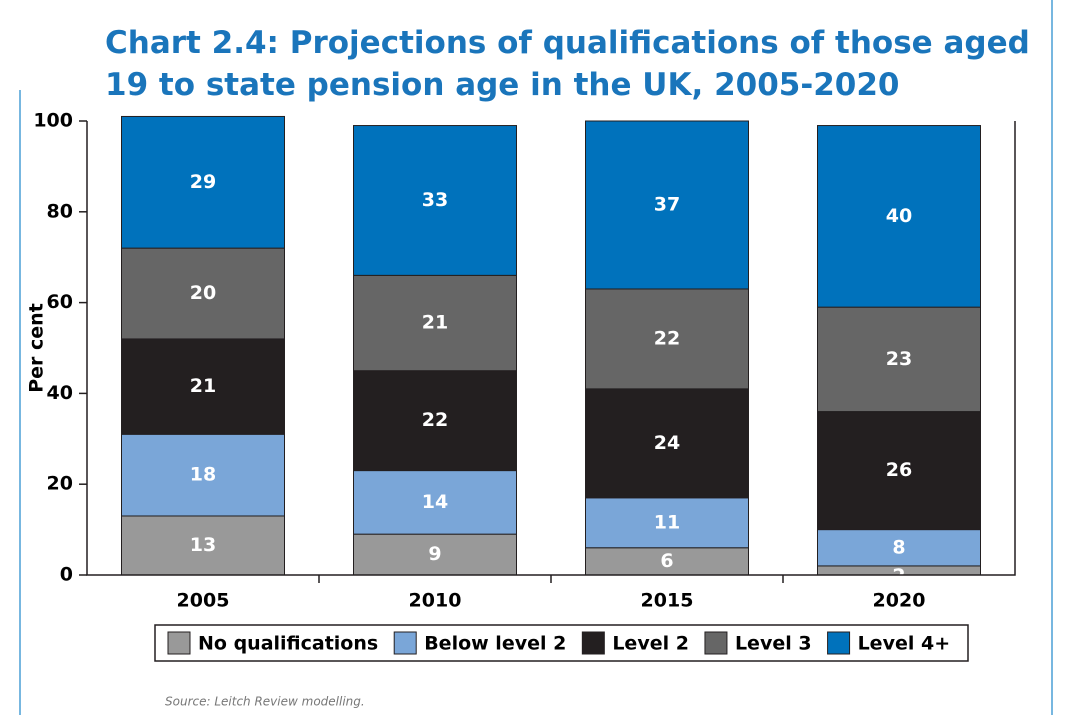  I want to click on y-tick-label: 60, so click(60, 302).